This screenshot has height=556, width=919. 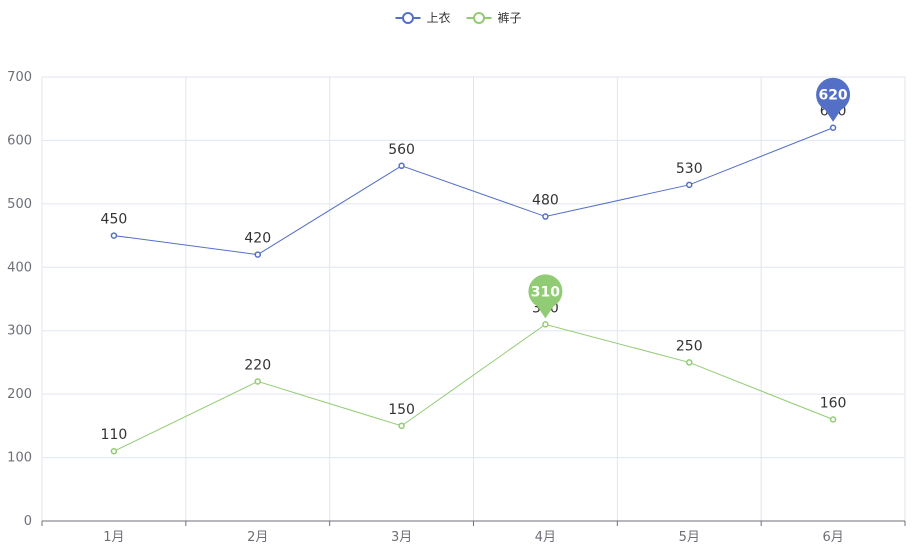 I want to click on data-label: 450, so click(x=114, y=220).